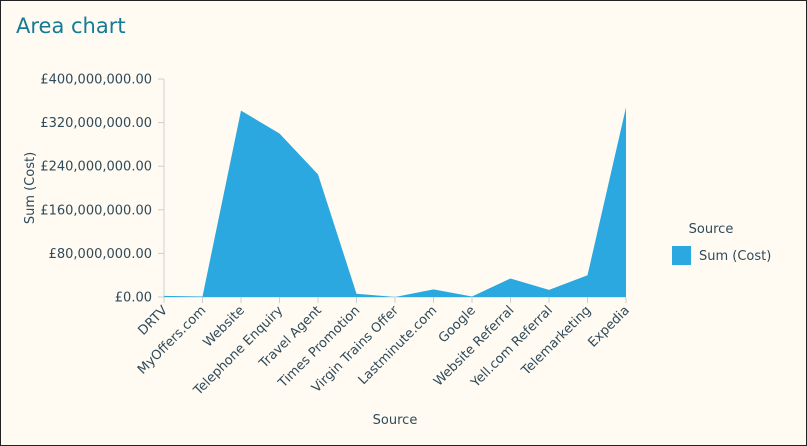  Describe the element at coordinates (735, 256) in the screenshot. I see `legend-label: Sum (Cost)` at that location.